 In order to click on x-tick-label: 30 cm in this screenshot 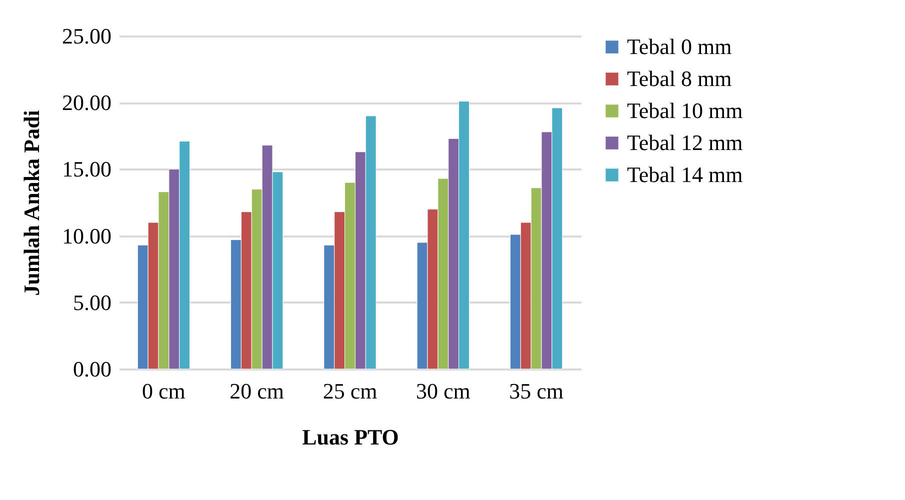, I will do `click(443, 391)`.